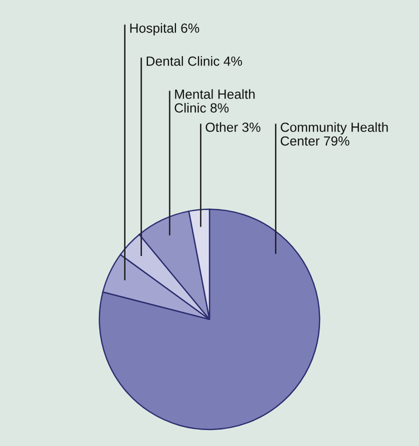  Describe the element at coordinates (165, 29) in the screenshot. I see `slice-label: Hospital 6%` at that location.